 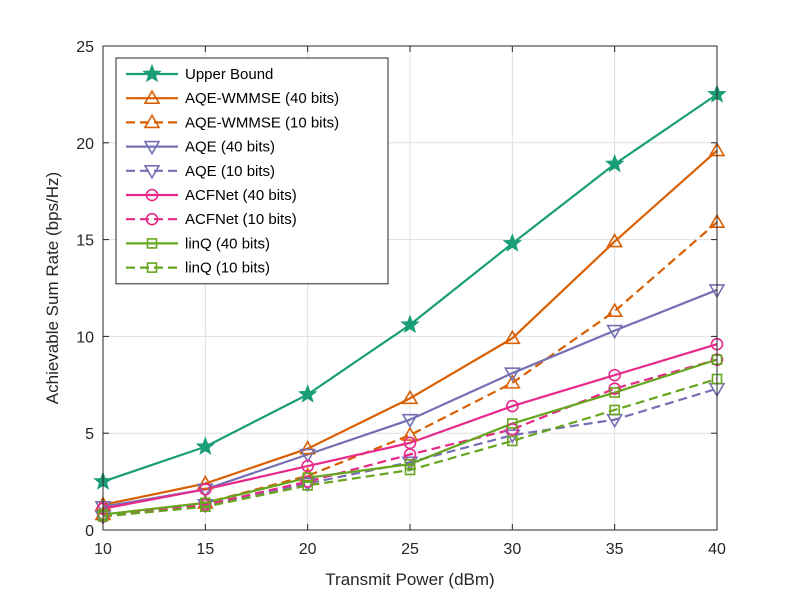 I want to click on legend-label-2: AQE-WMMSE (10 bits), so click(x=262, y=122).